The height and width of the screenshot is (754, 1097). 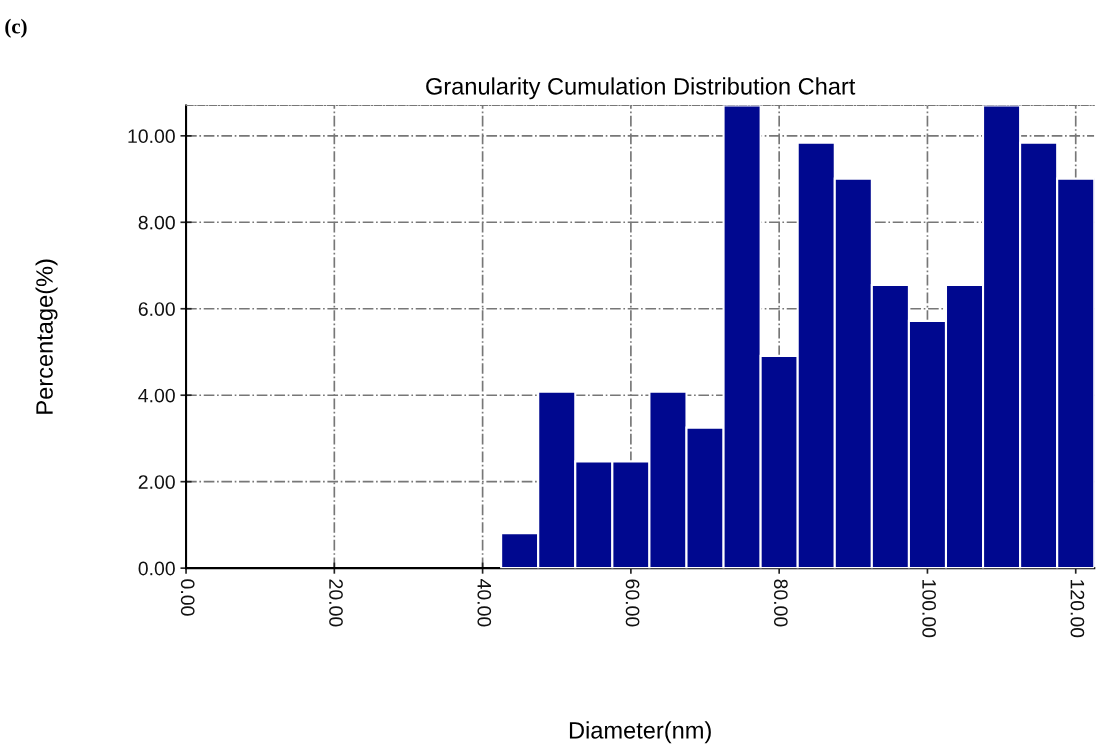 What do you see at coordinates (156, 309) in the screenshot?
I see `y-tick-label: 6.00` at bounding box center [156, 309].